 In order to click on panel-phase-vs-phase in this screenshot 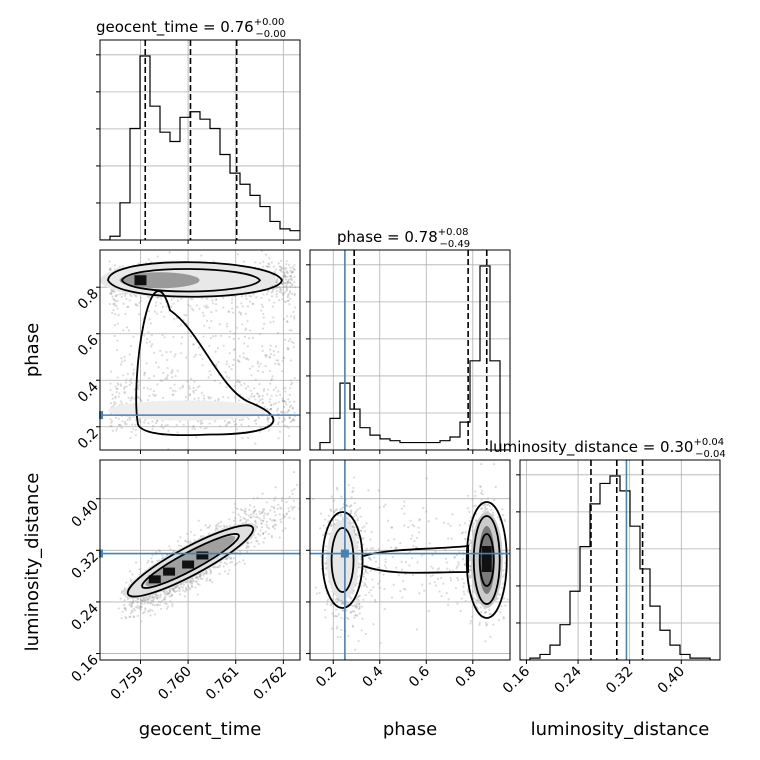, I will do `click(408, 351)`.